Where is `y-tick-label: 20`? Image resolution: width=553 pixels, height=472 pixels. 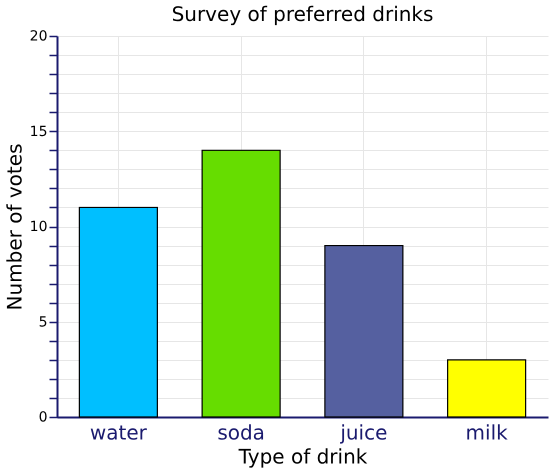
y-tick-label: 20 is located at coordinates (39, 36).